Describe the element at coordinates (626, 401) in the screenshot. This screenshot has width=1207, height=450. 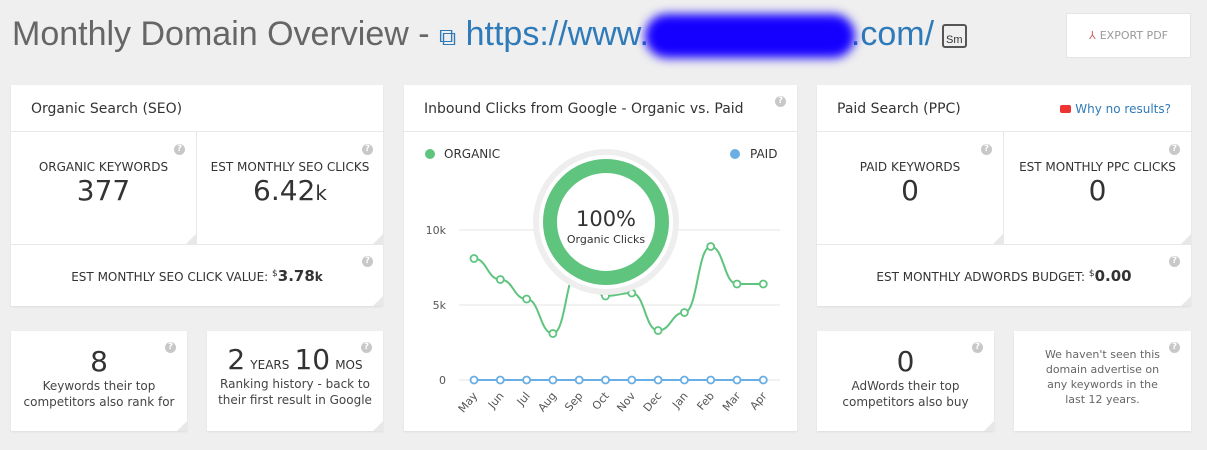
I see `x-tick-label: Nov` at that location.